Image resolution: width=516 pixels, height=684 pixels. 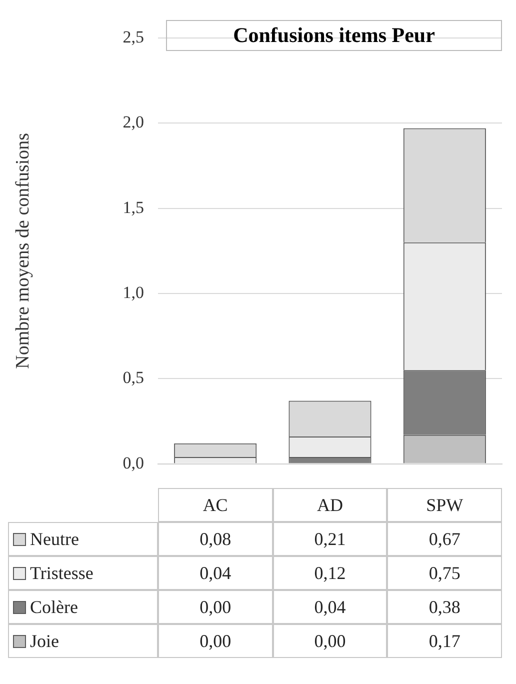 I want to click on legend-label: Joie, so click(x=44, y=641).